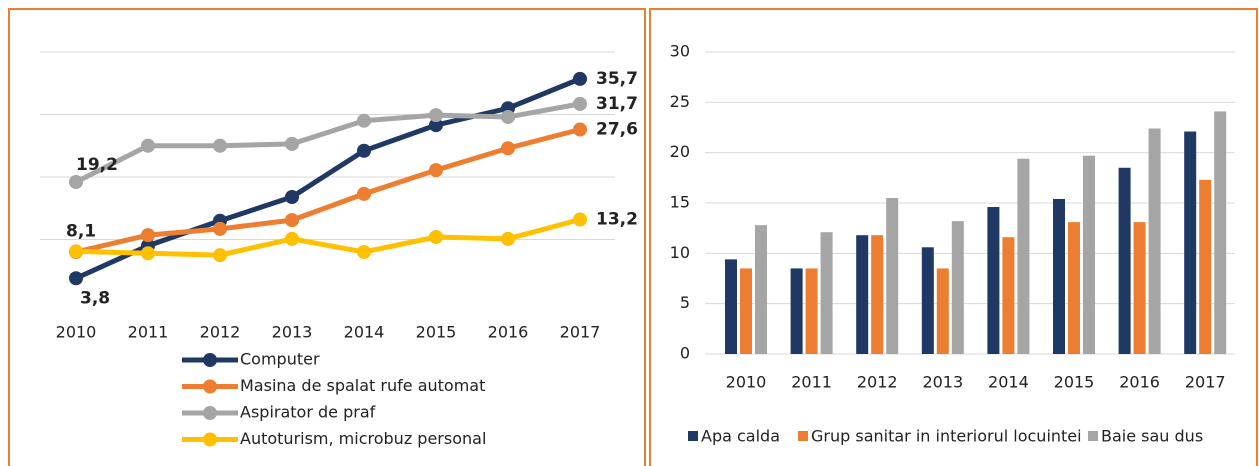 This screenshot has height=466, width=1259. Describe the element at coordinates (740, 436) in the screenshot. I see `legend-label: Apa calda` at that location.